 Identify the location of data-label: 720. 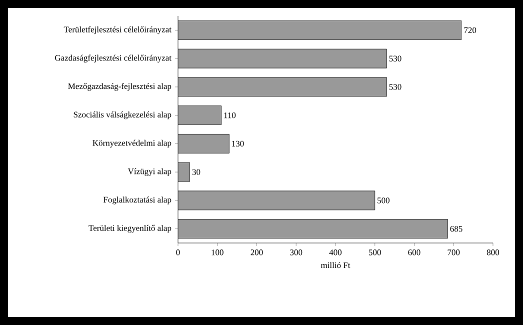
(470, 30).